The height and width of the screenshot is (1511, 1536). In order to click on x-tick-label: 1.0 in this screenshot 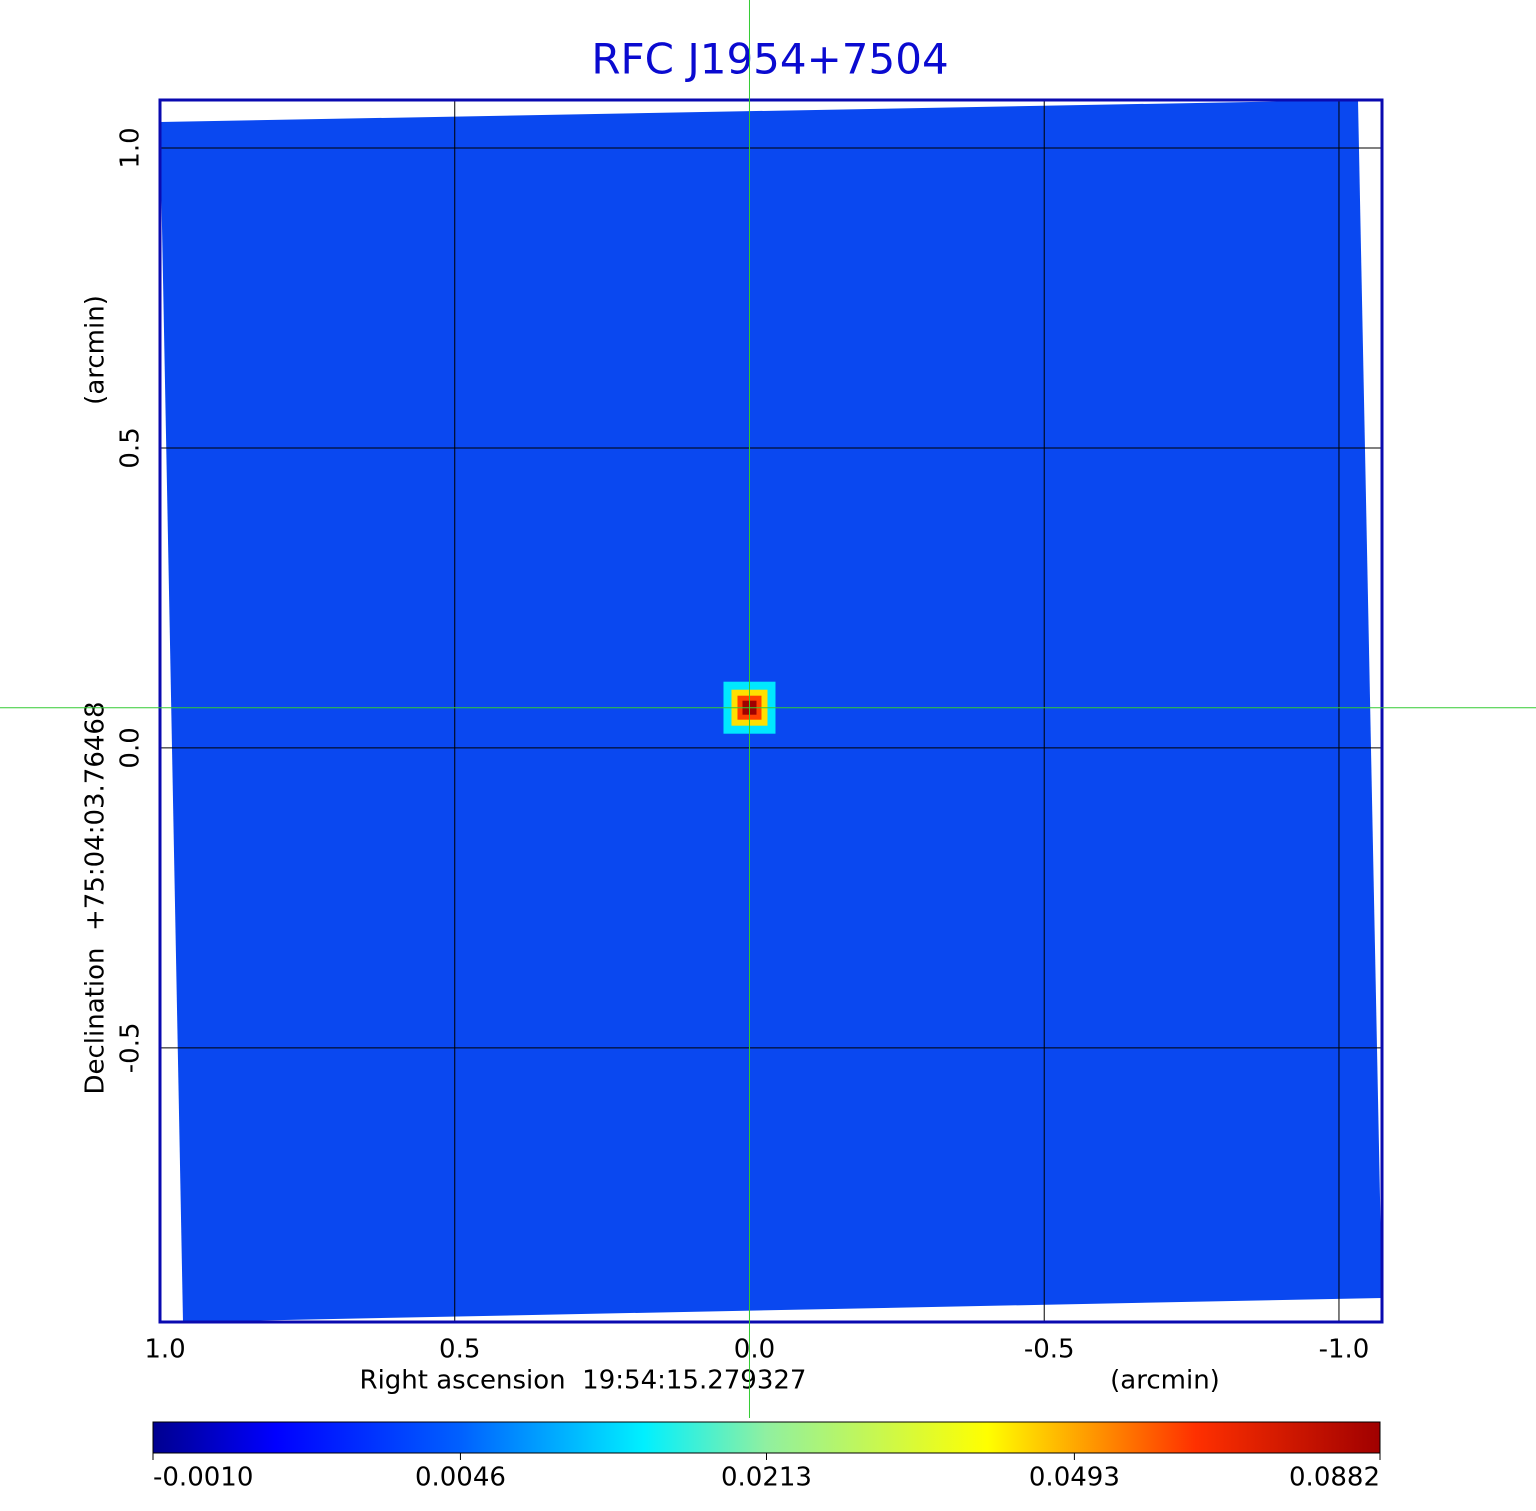, I will do `click(164, 1350)`.